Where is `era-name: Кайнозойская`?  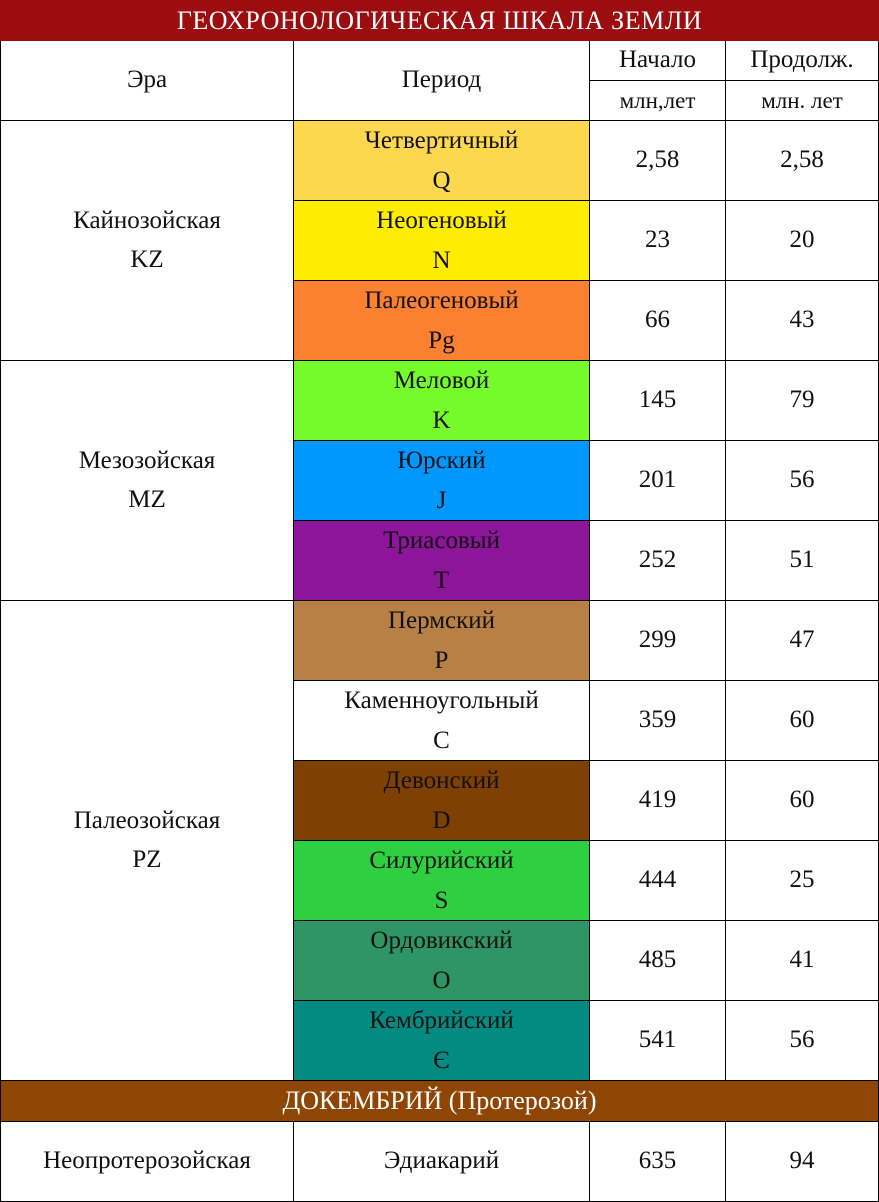
era-name: Кайнозойская is located at coordinates (147, 220).